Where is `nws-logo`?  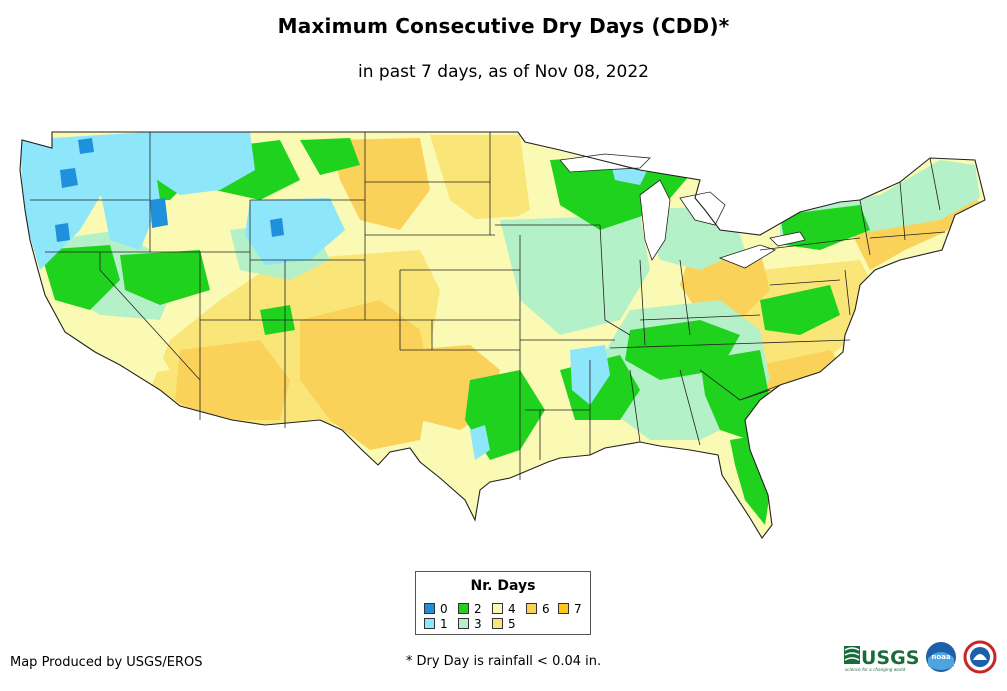
nws-logo is located at coordinates (980, 657).